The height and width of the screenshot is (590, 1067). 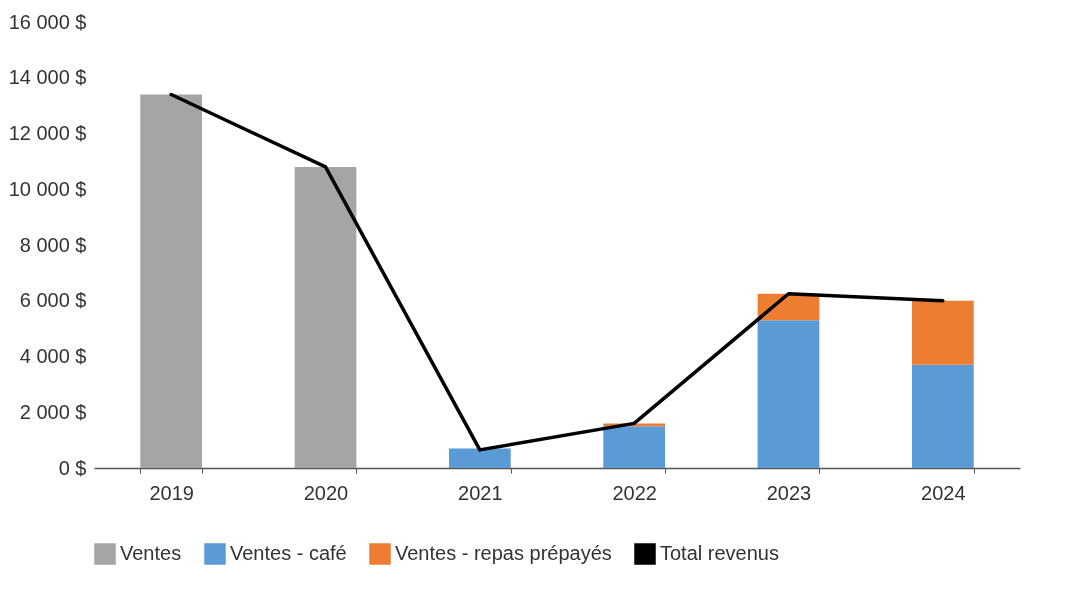 What do you see at coordinates (47, 188) in the screenshot?
I see `y-tick-label: 10 000 $` at bounding box center [47, 188].